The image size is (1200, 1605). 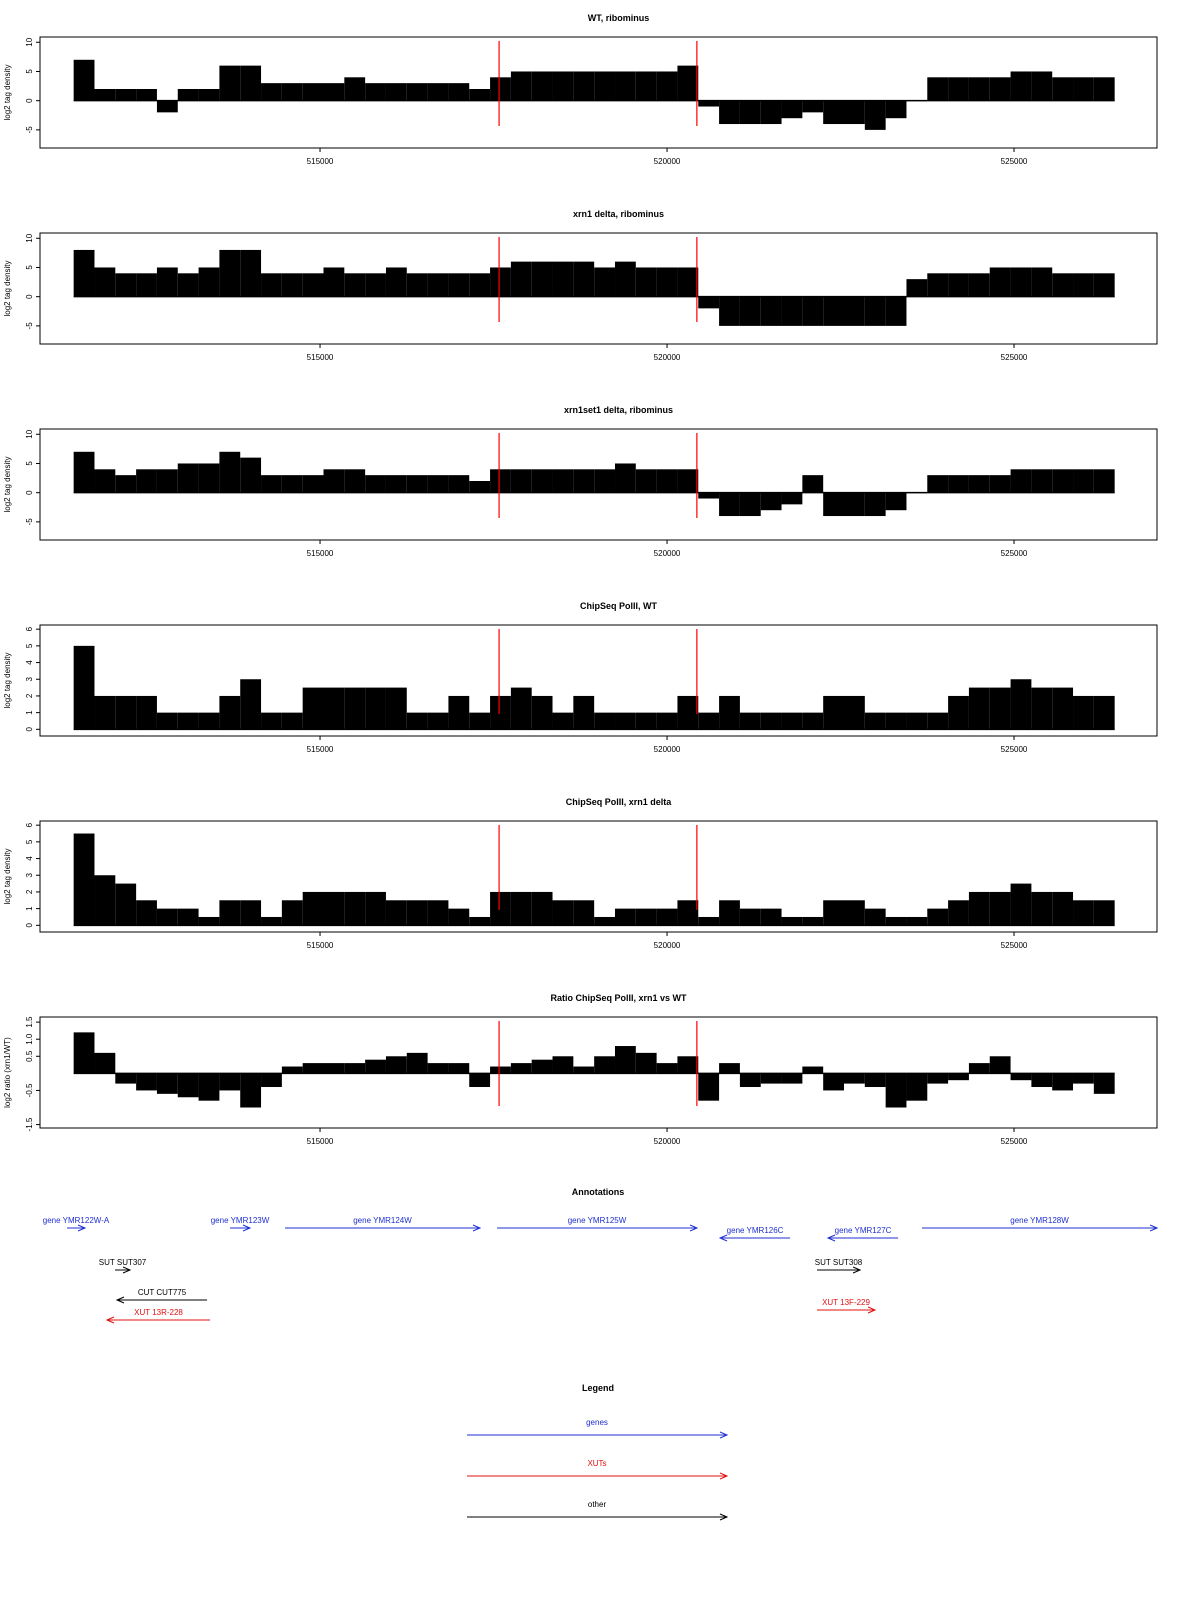 I want to click on y-tick-label: 3, so click(x=29, y=678).